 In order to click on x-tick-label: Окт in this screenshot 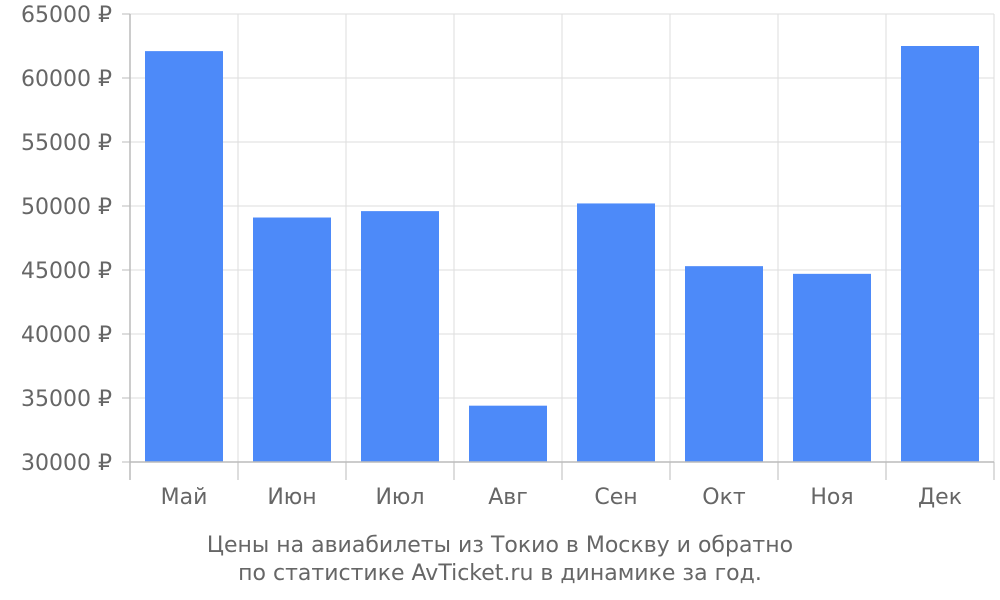, I will do `click(724, 497)`.